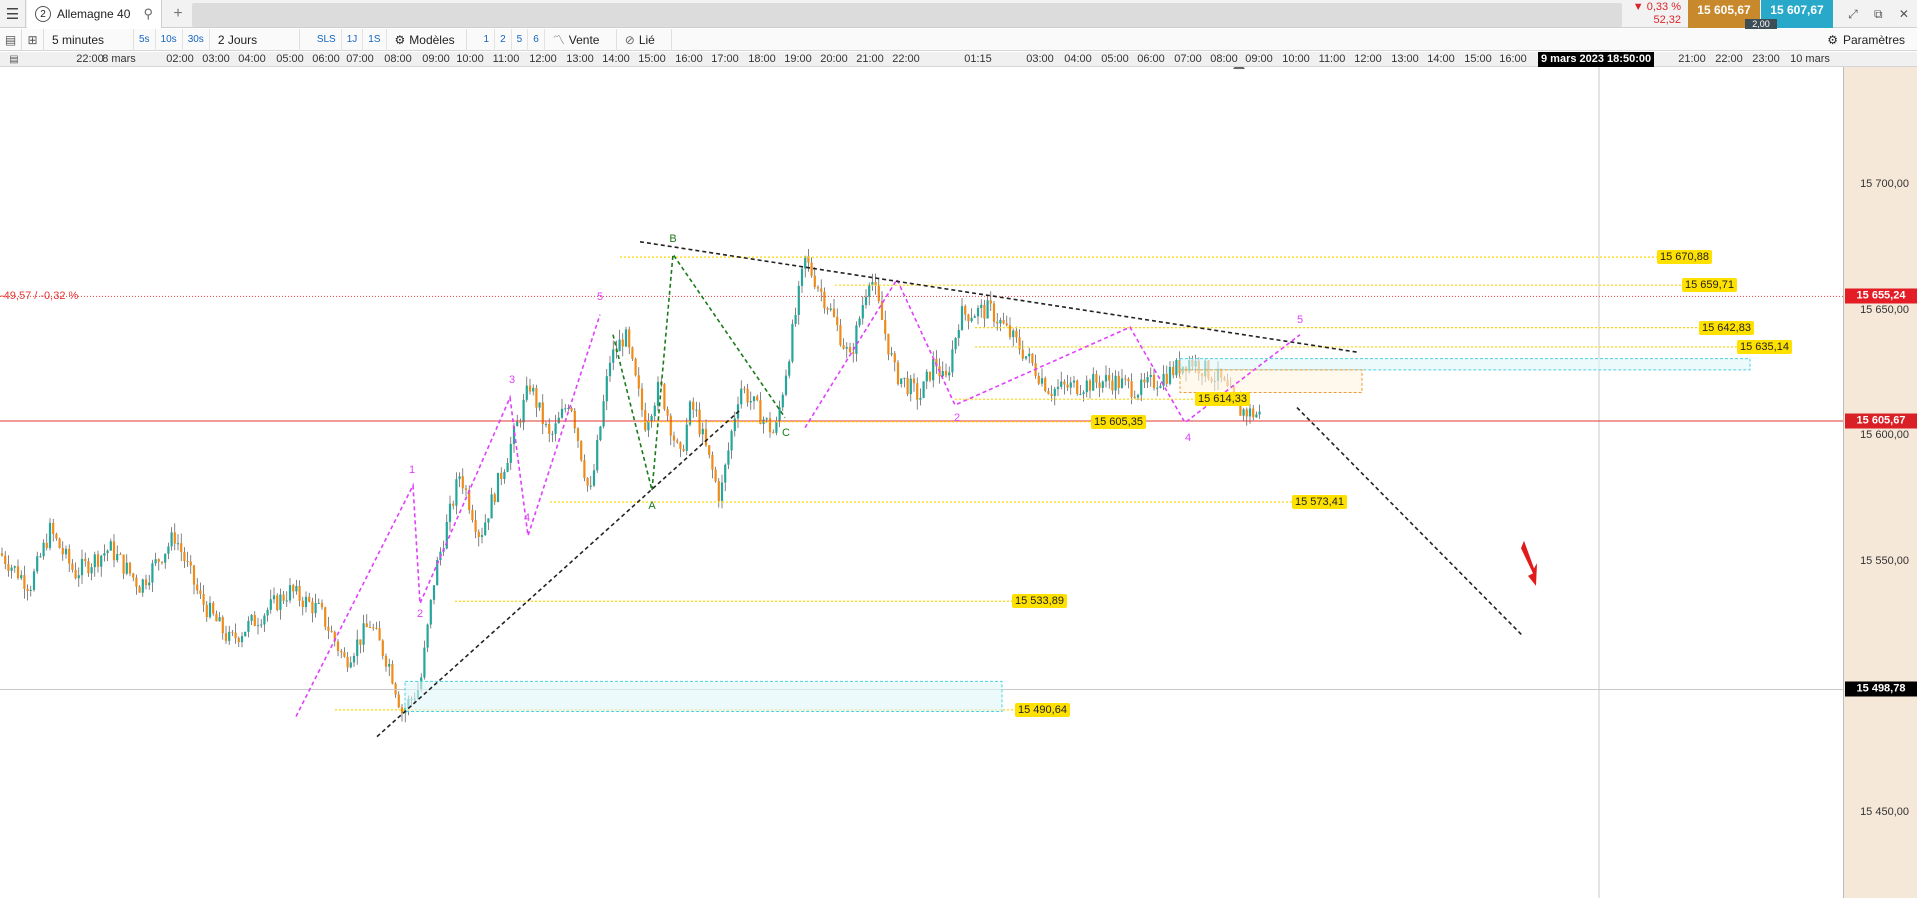 Image resolution: width=1917 pixels, height=898 pixels. I want to click on close-icon: ✕, so click(1903, 14).